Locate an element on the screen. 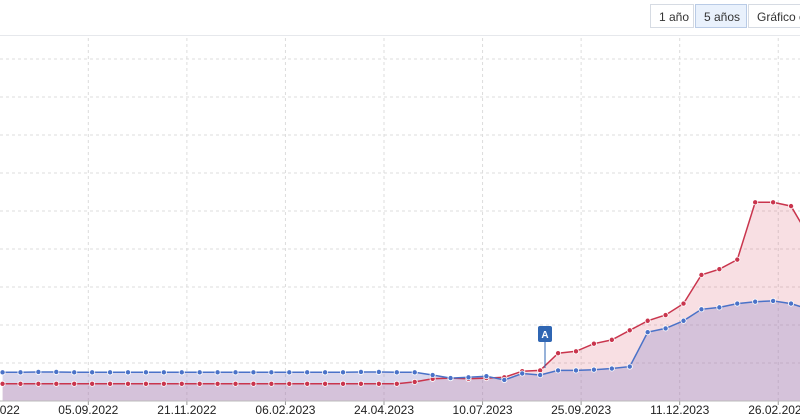 This screenshot has width=800, height=419. range-button: 1 año is located at coordinates (672, 16).